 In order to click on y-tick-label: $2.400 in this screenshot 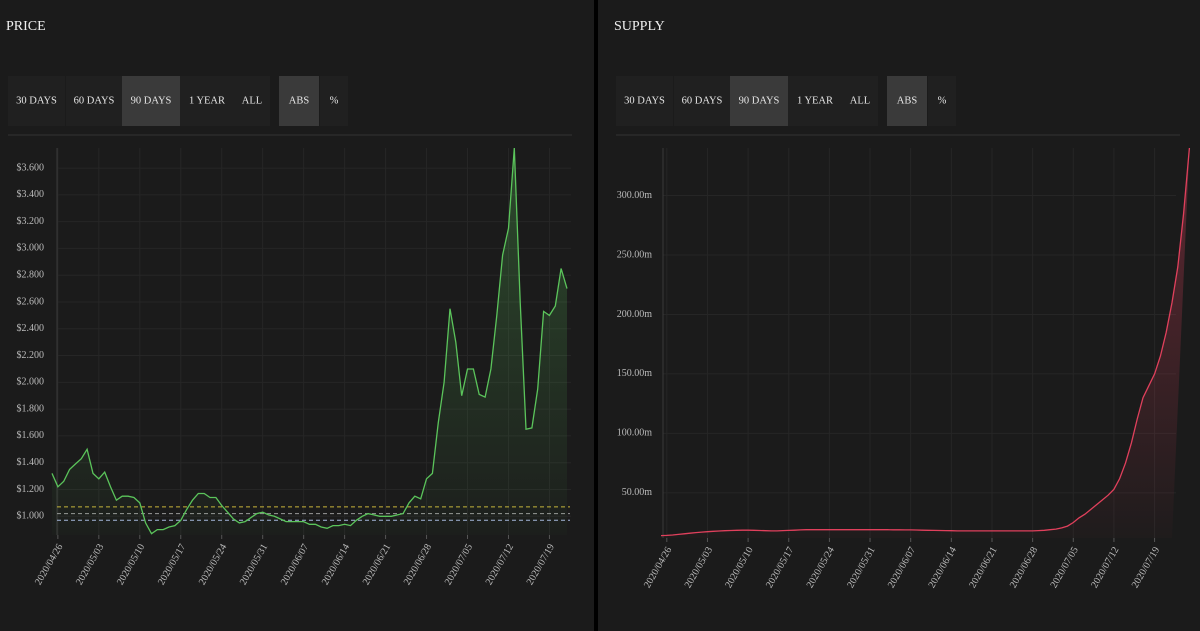, I will do `click(31, 328)`.